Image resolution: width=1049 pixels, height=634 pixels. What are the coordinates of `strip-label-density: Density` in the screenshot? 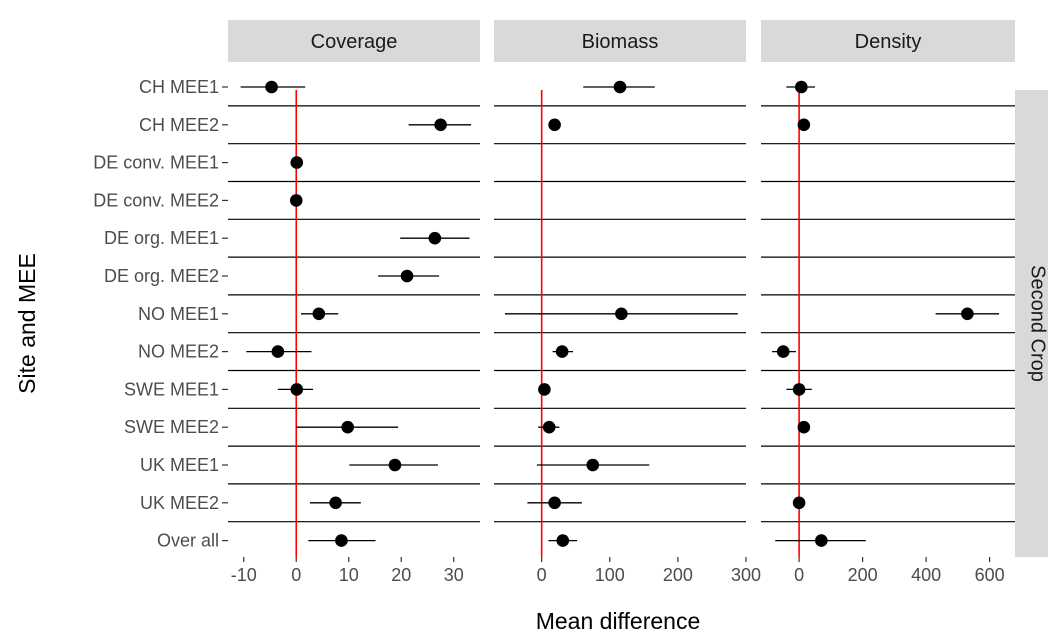 It's located at (888, 42).